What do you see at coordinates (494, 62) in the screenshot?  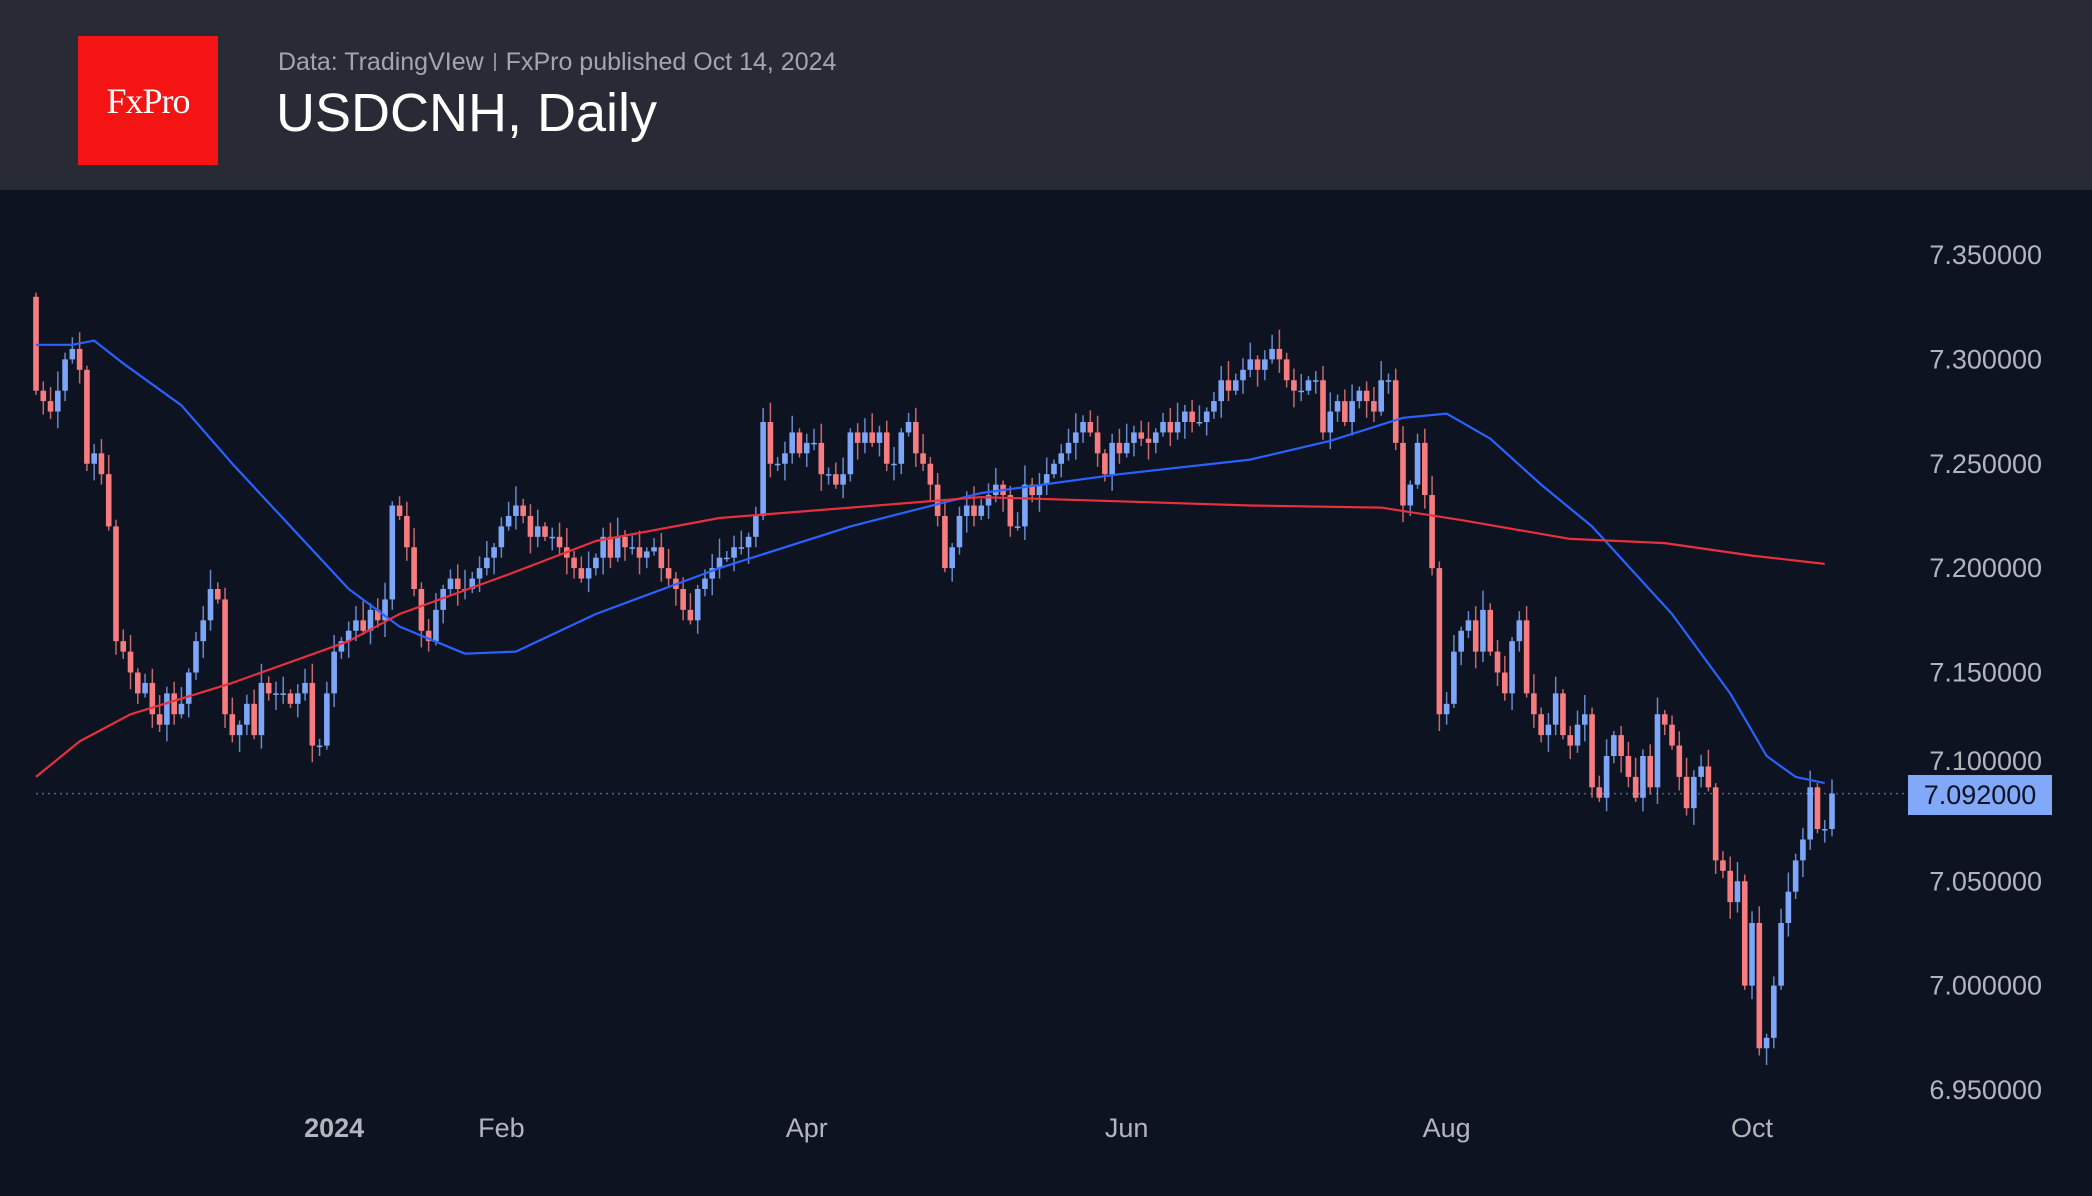 I see `separator` at bounding box center [494, 62].